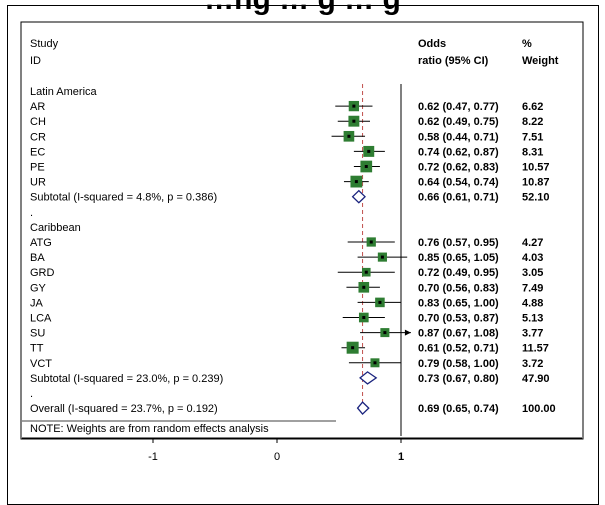 The width and height of the screenshot is (605, 505). What do you see at coordinates (536, 198) in the screenshot?
I see `row-weight-7: 52.10` at bounding box center [536, 198].